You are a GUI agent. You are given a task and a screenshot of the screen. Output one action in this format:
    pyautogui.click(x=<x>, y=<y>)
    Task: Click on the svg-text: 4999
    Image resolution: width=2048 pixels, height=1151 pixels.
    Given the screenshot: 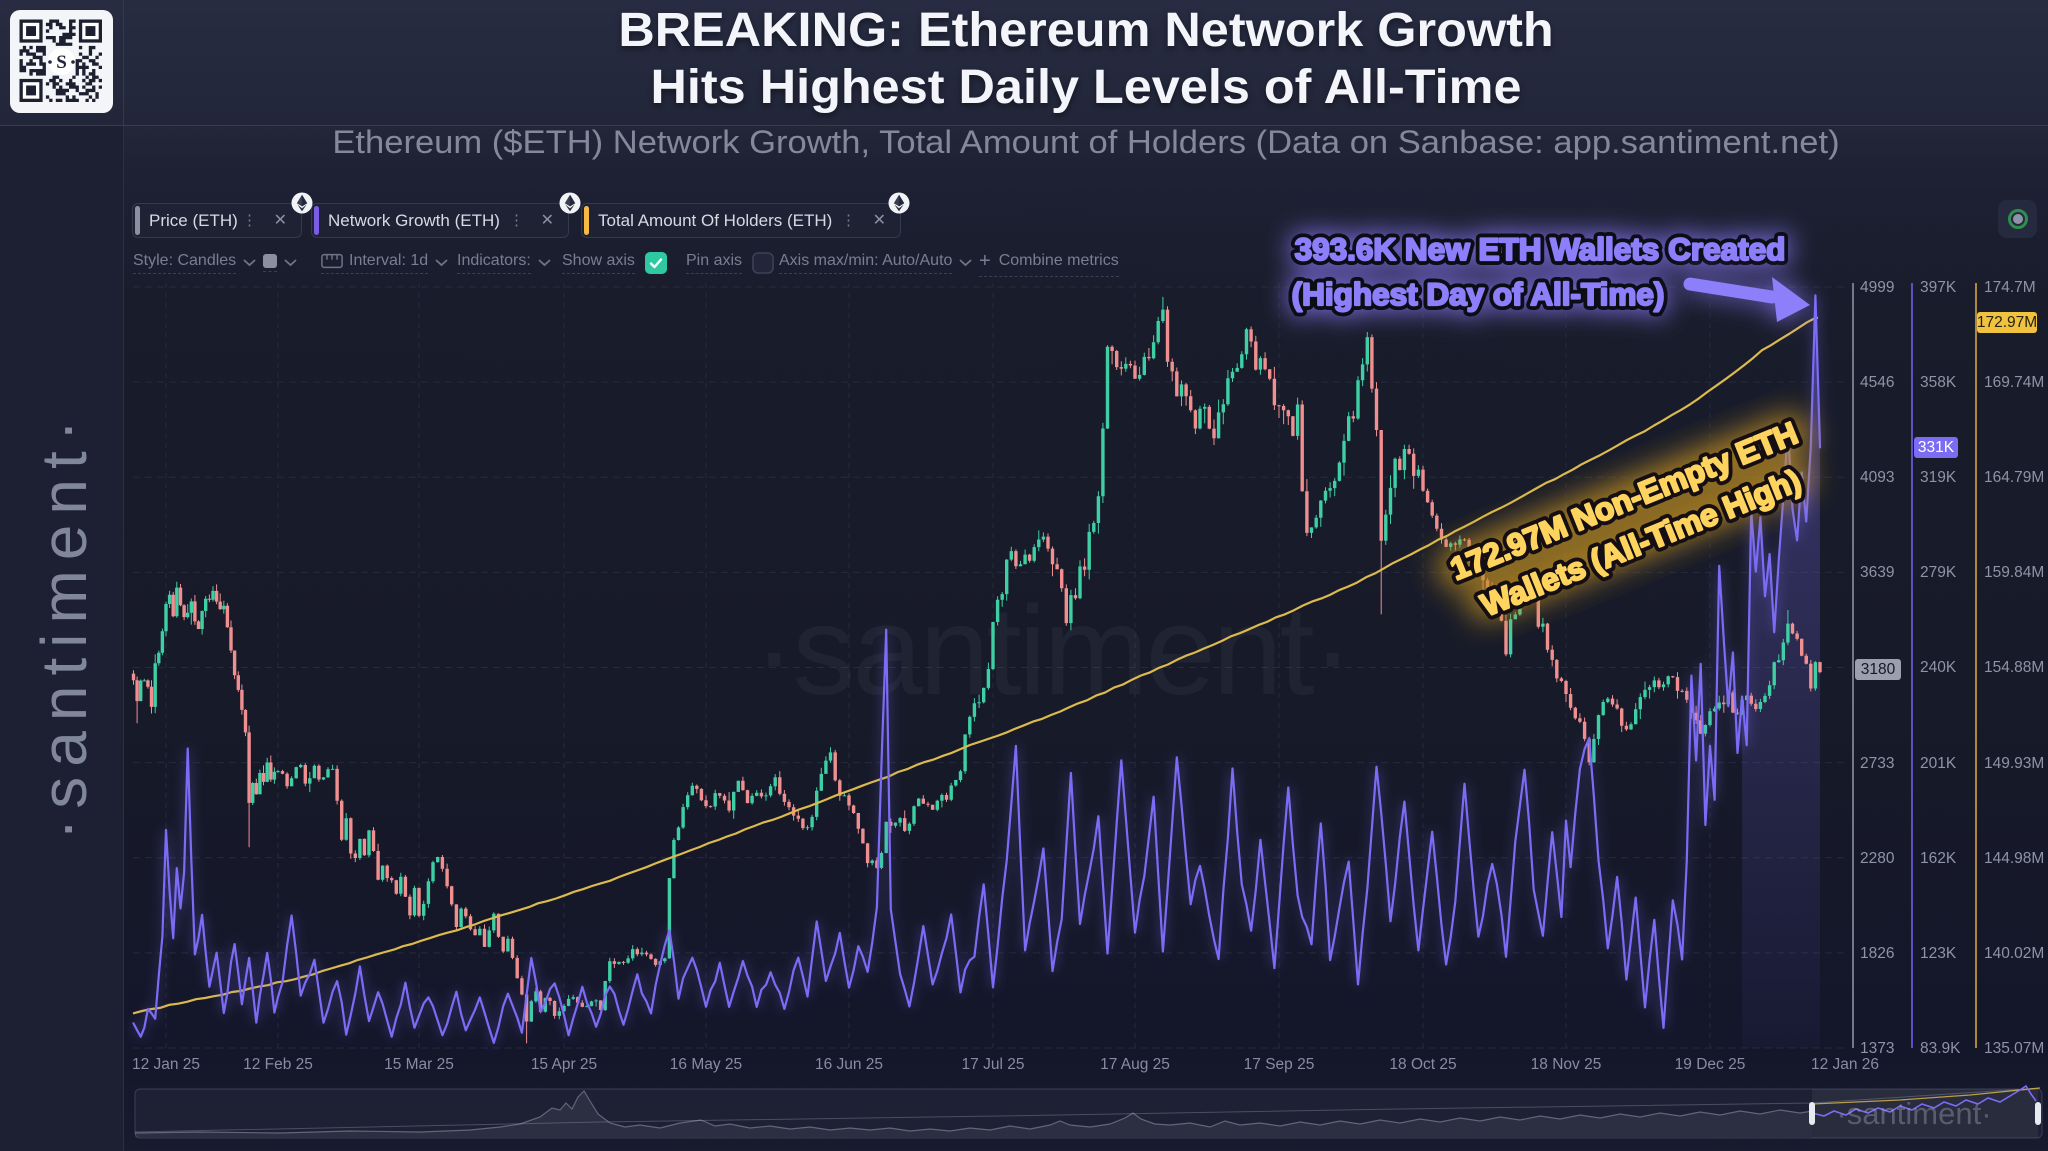 What is the action you would take?
    pyautogui.click(x=1877, y=287)
    